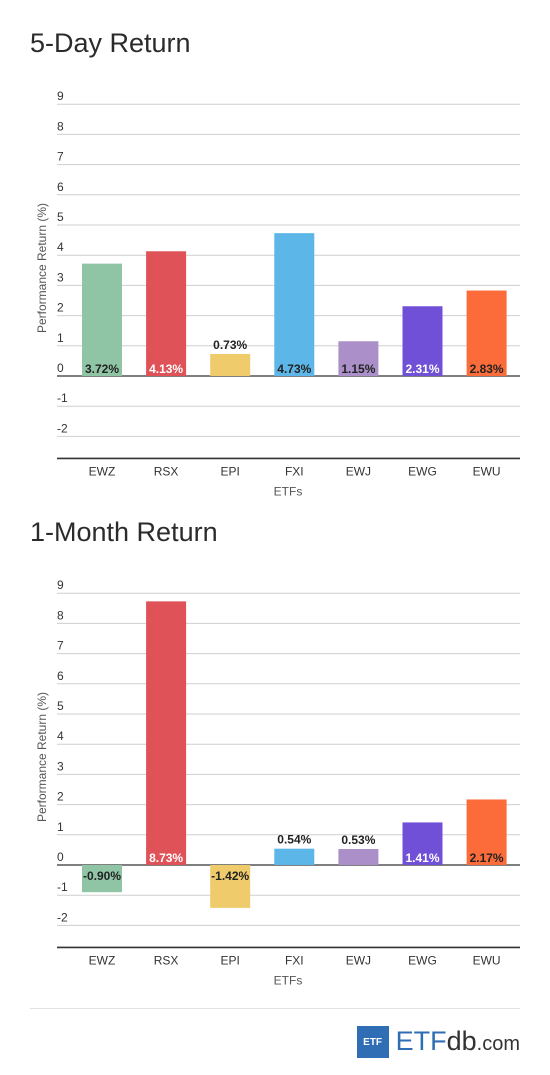  I want to click on etfdb-logo: ETF ETFdb.com, so click(438, 1042).